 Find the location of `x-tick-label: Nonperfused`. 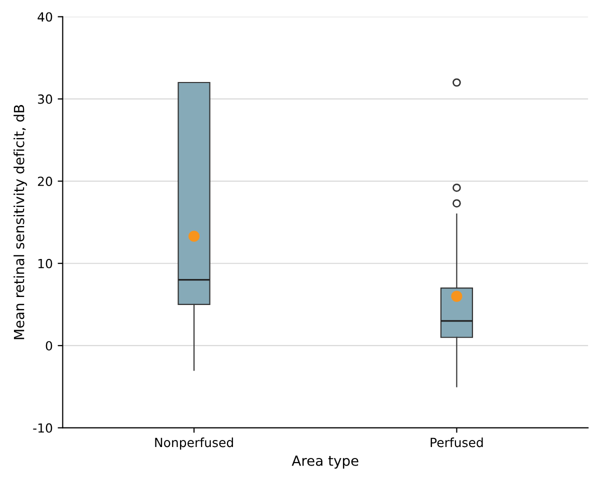

x-tick-label: Nonperfused is located at coordinates (194, 444).